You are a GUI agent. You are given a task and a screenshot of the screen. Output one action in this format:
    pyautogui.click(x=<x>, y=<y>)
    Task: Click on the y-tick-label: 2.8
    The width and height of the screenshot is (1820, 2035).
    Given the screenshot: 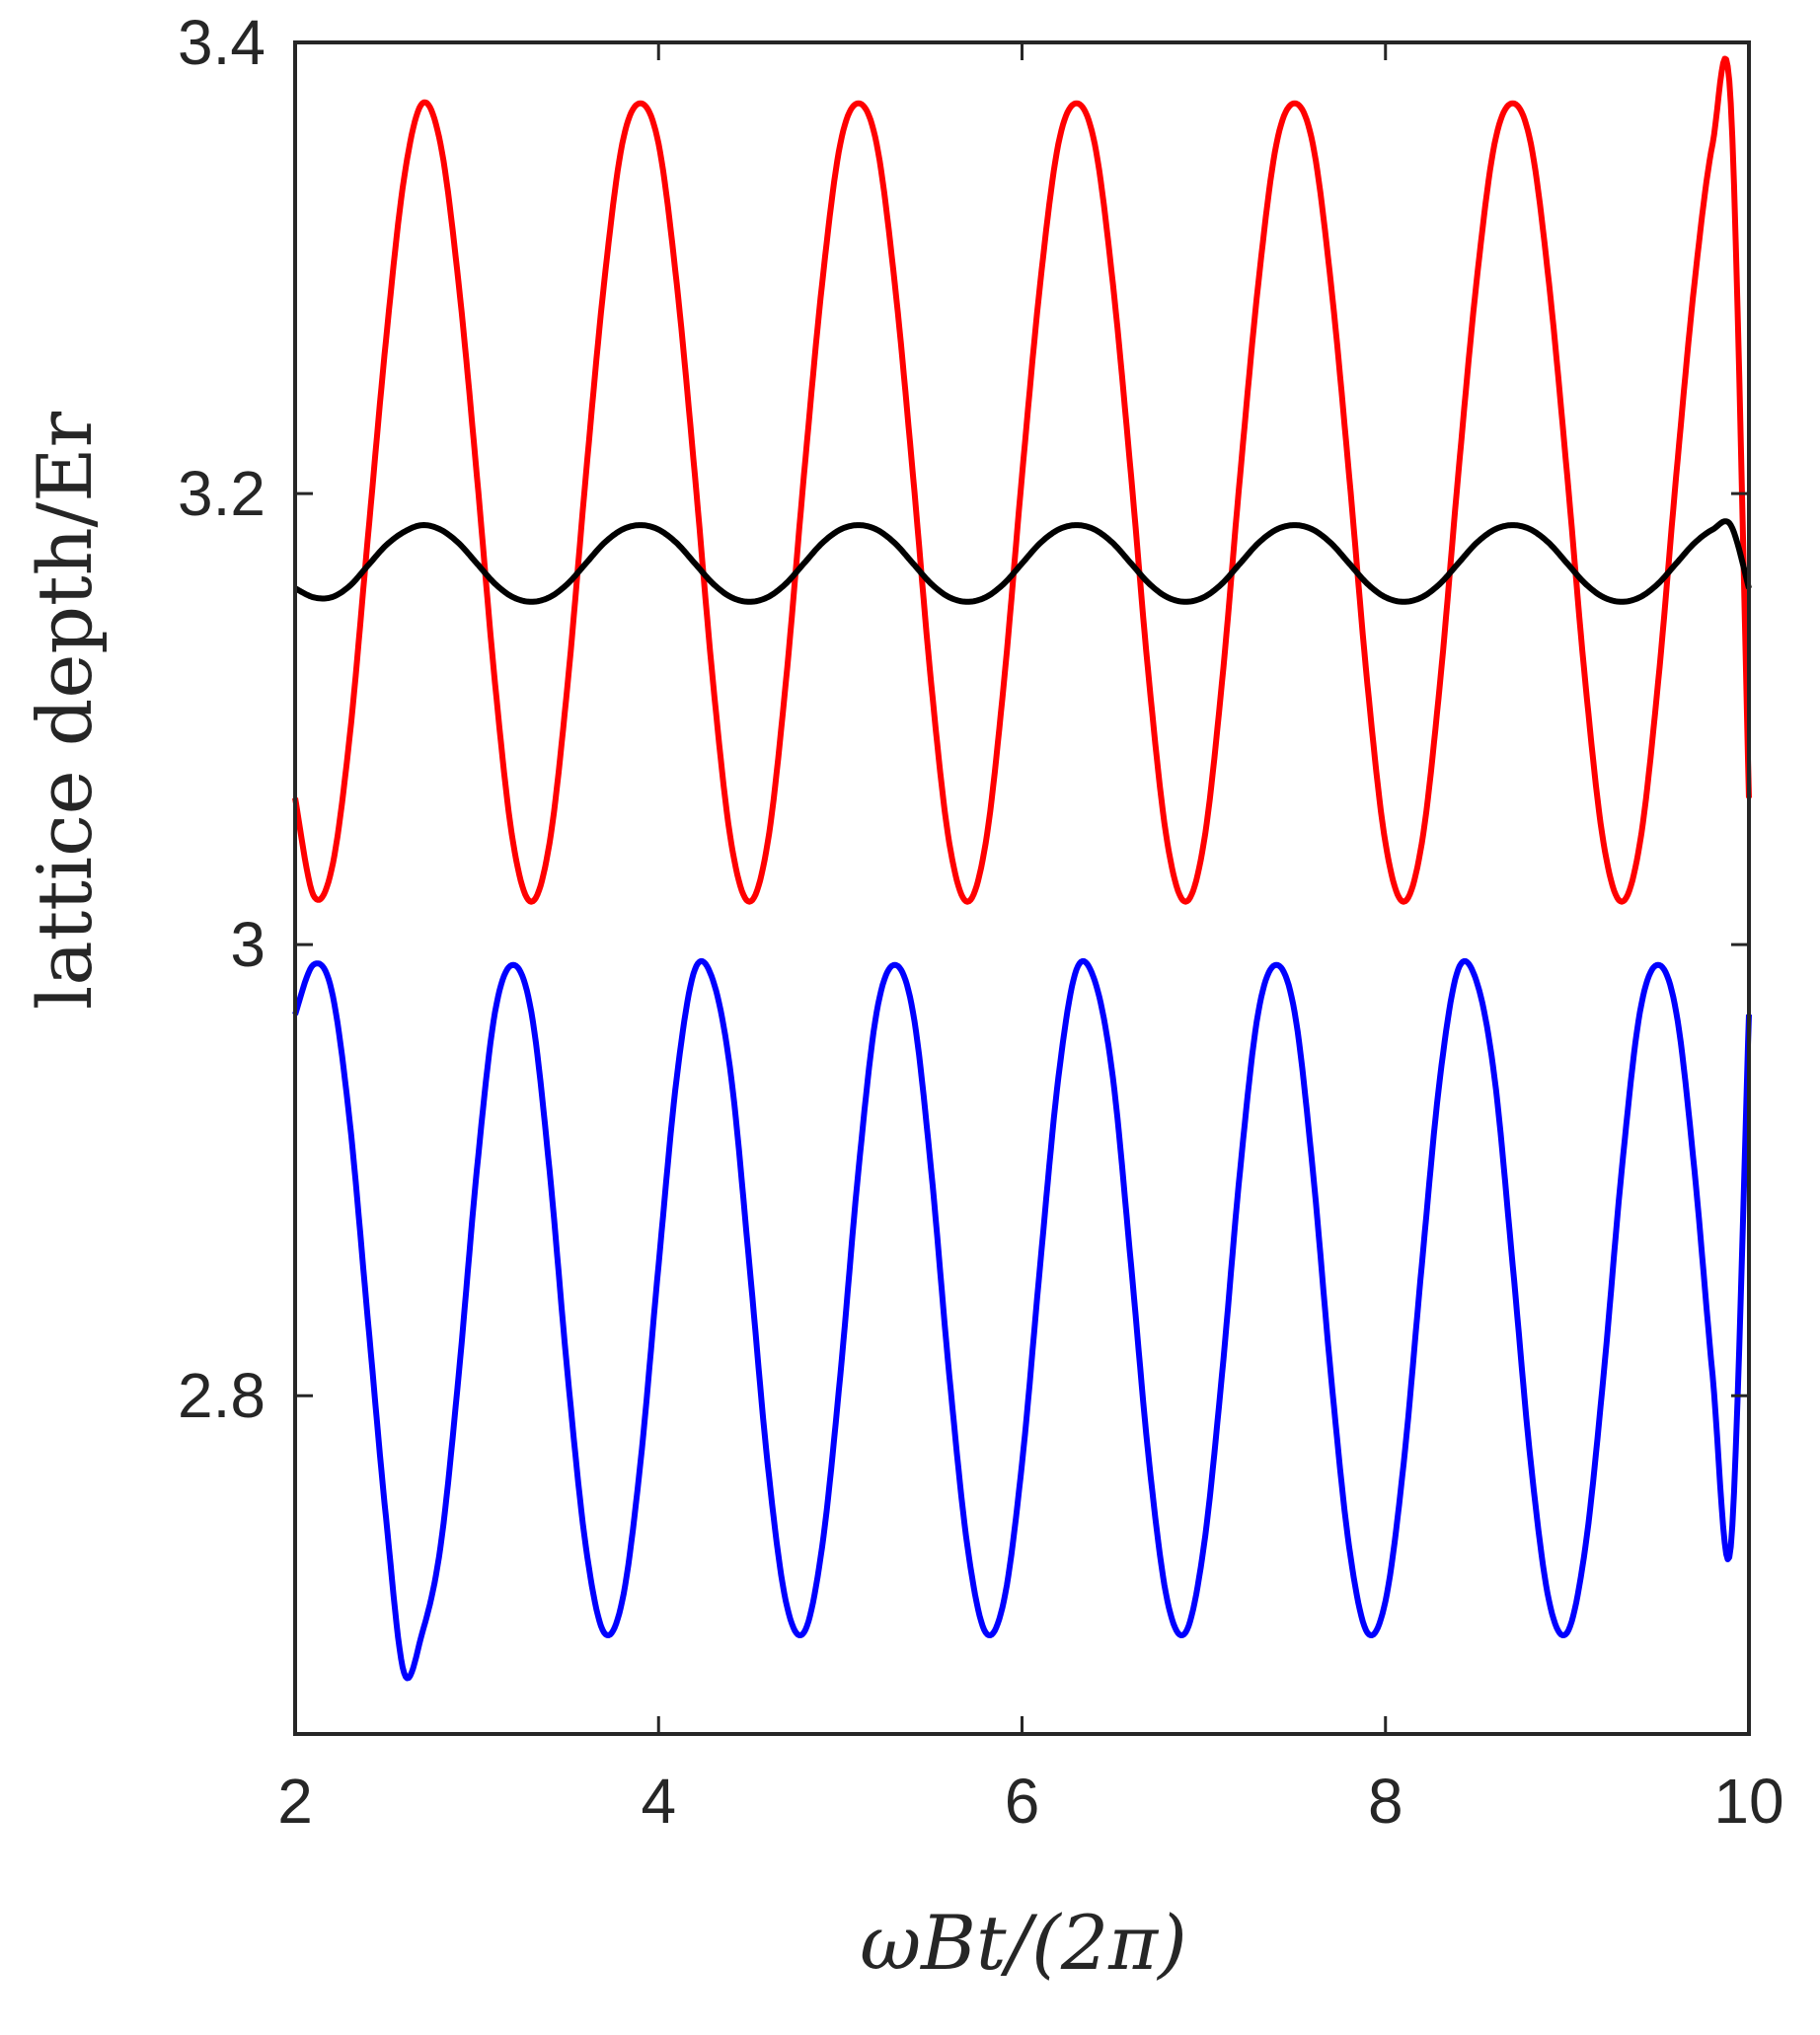 What is the action you would take?
    pyautogui.click(x=221, y=1395)
    